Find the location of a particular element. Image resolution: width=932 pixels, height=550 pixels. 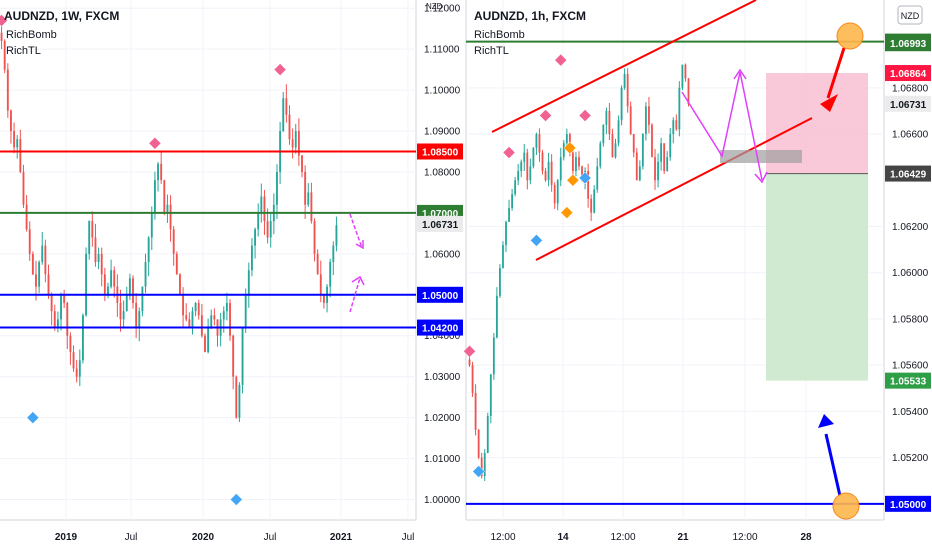

p1-level-tag-label: 1.04200 is located at coordinates (440, 329).